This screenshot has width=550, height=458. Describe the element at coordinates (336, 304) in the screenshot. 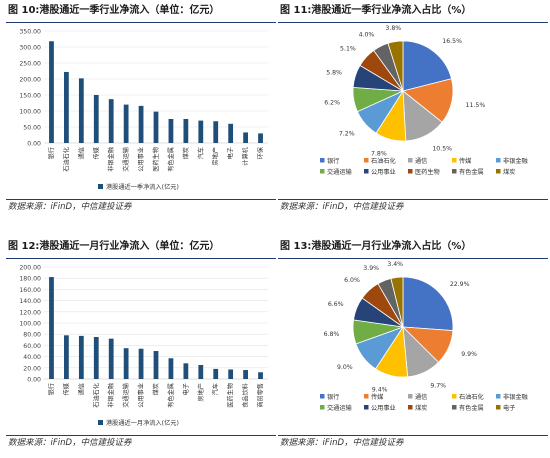

I see `pie-data-label: 6.6%` at that location.